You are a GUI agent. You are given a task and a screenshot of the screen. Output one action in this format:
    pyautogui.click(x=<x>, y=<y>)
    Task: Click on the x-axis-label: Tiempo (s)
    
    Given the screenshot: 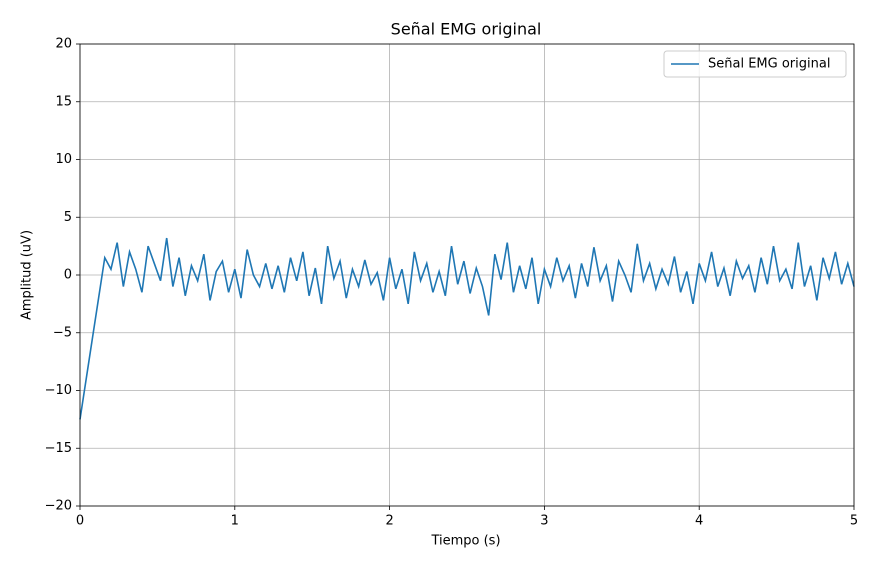 What is the action you would take?
    pyautogui.click(x=465, y=541)
    